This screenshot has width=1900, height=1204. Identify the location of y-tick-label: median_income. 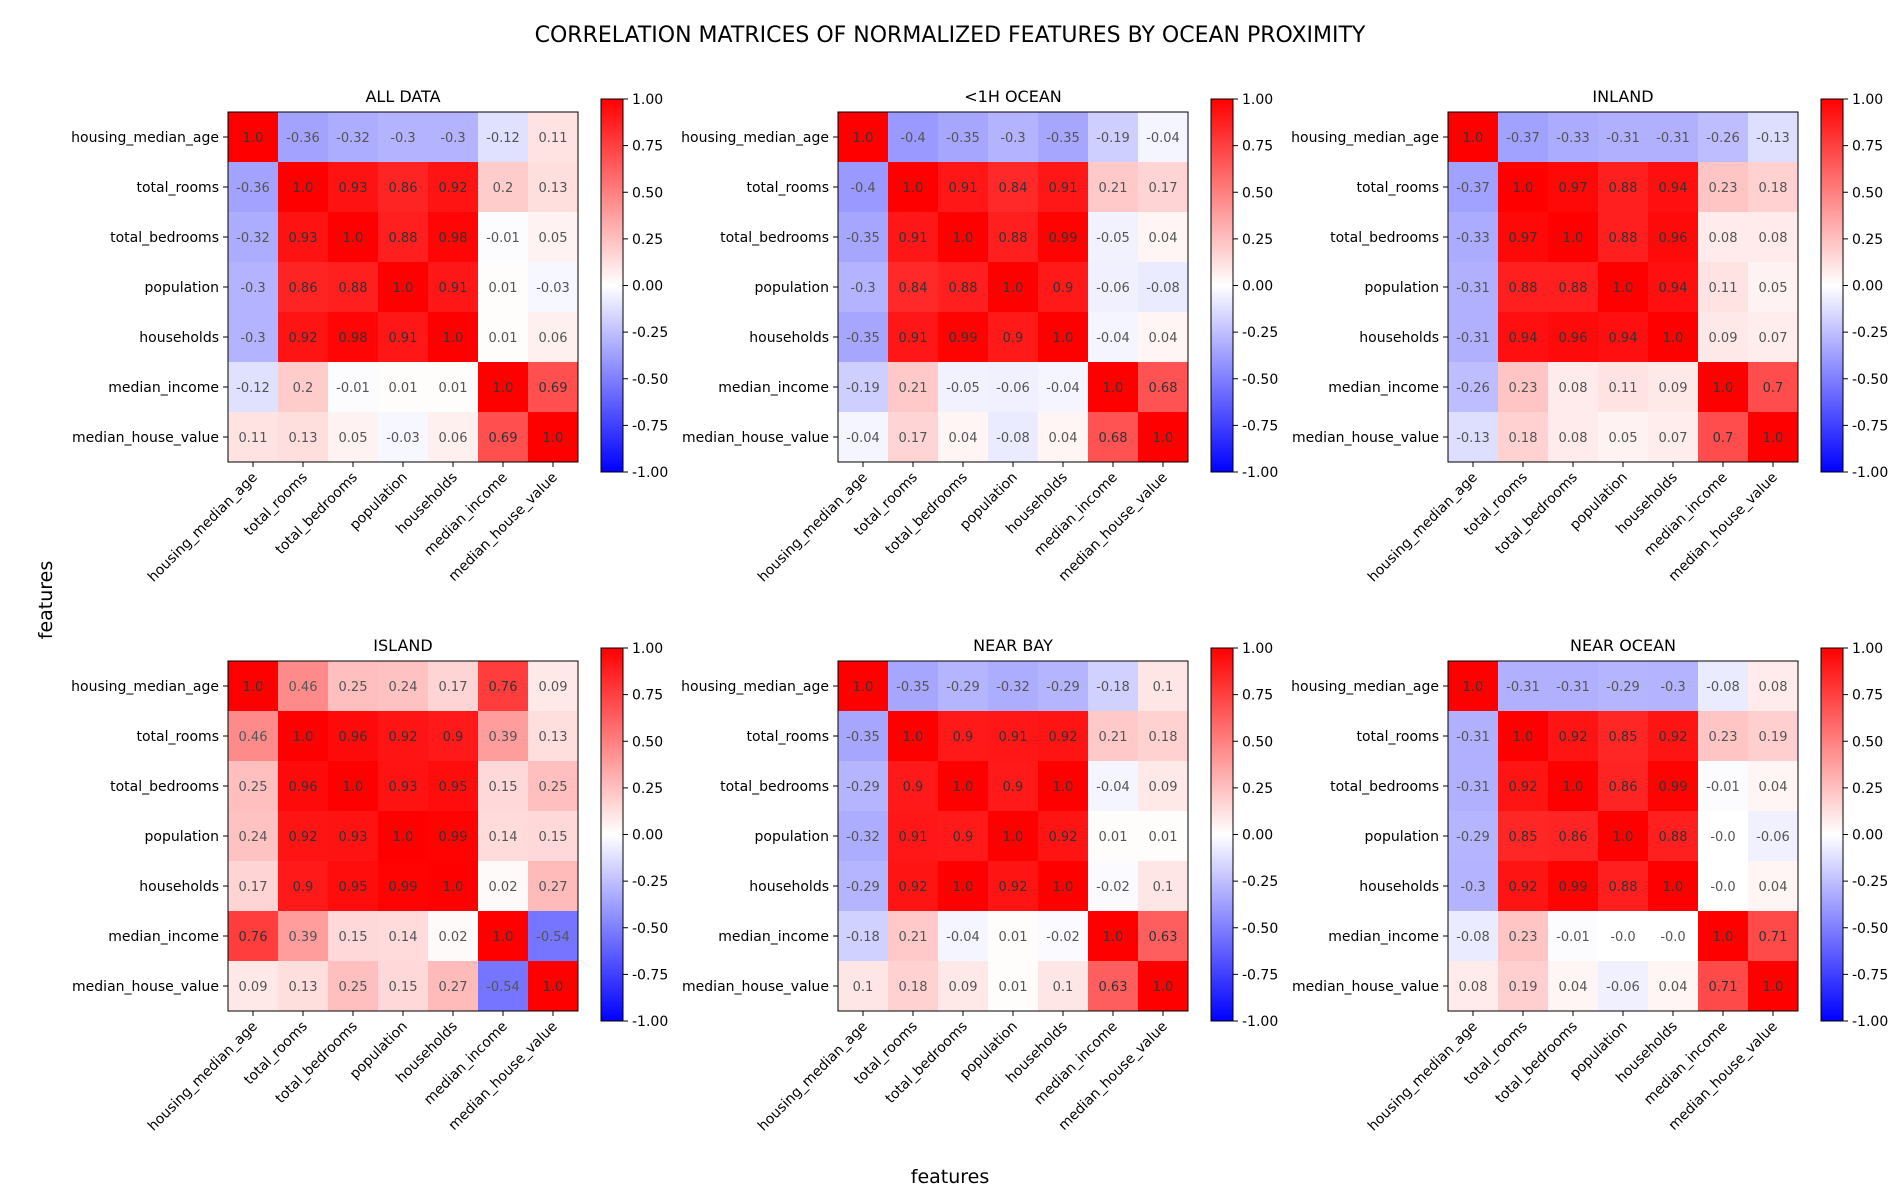
(773, 388).